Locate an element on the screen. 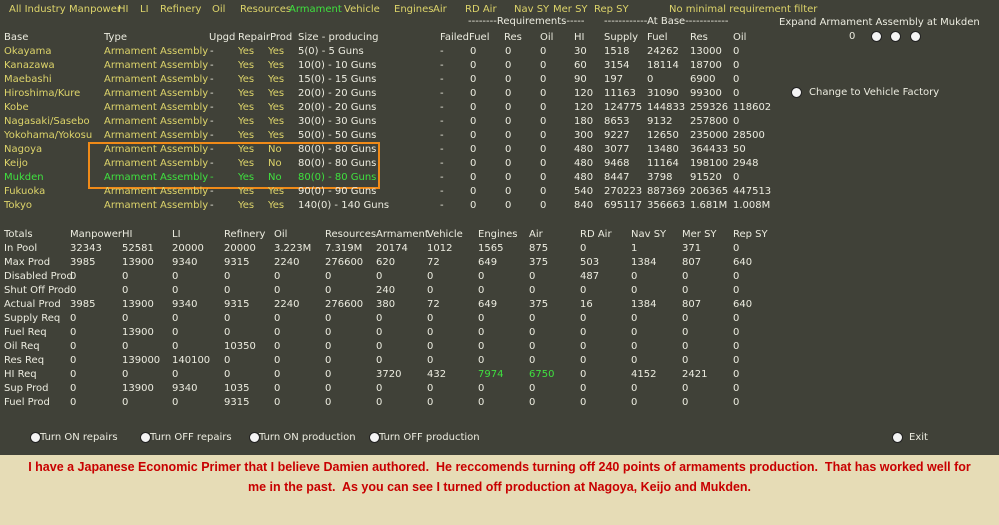 Image resolution: width=999 pixels, height=525 pixels. filter-tab: Armament is located at coordinates (315, 9).